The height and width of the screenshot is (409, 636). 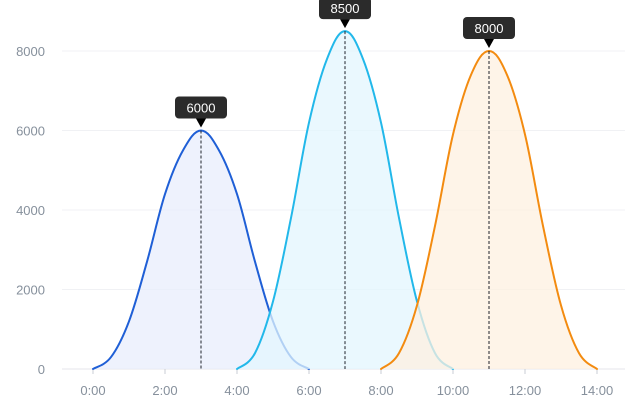 What do you see at coordinates (380, 390) in the screenshot?
I see `x-tick-label: 8:00` at bounding box center [380, 390].